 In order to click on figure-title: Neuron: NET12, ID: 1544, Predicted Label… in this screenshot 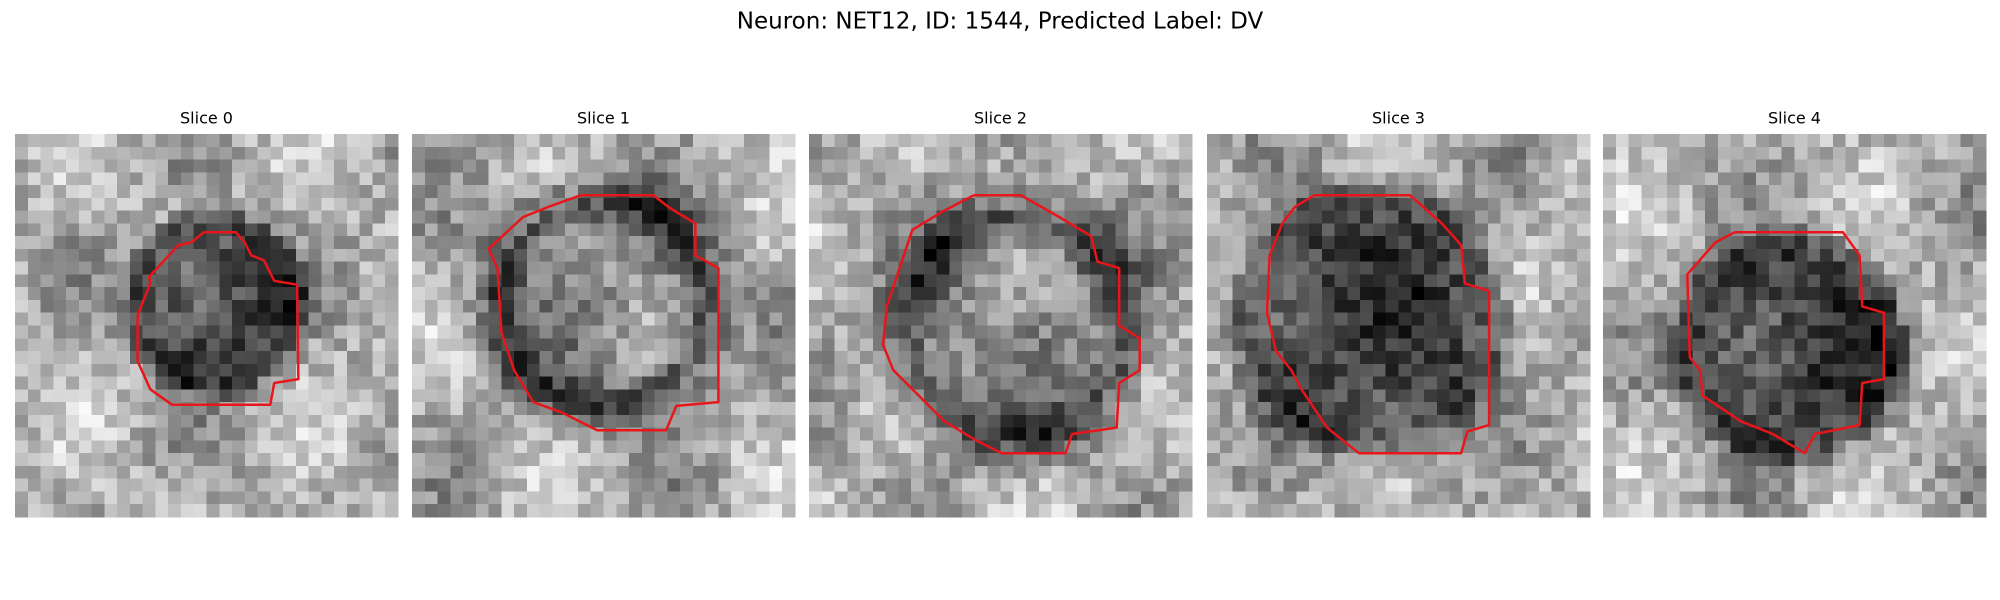, I will do `click(1000, 22)`.